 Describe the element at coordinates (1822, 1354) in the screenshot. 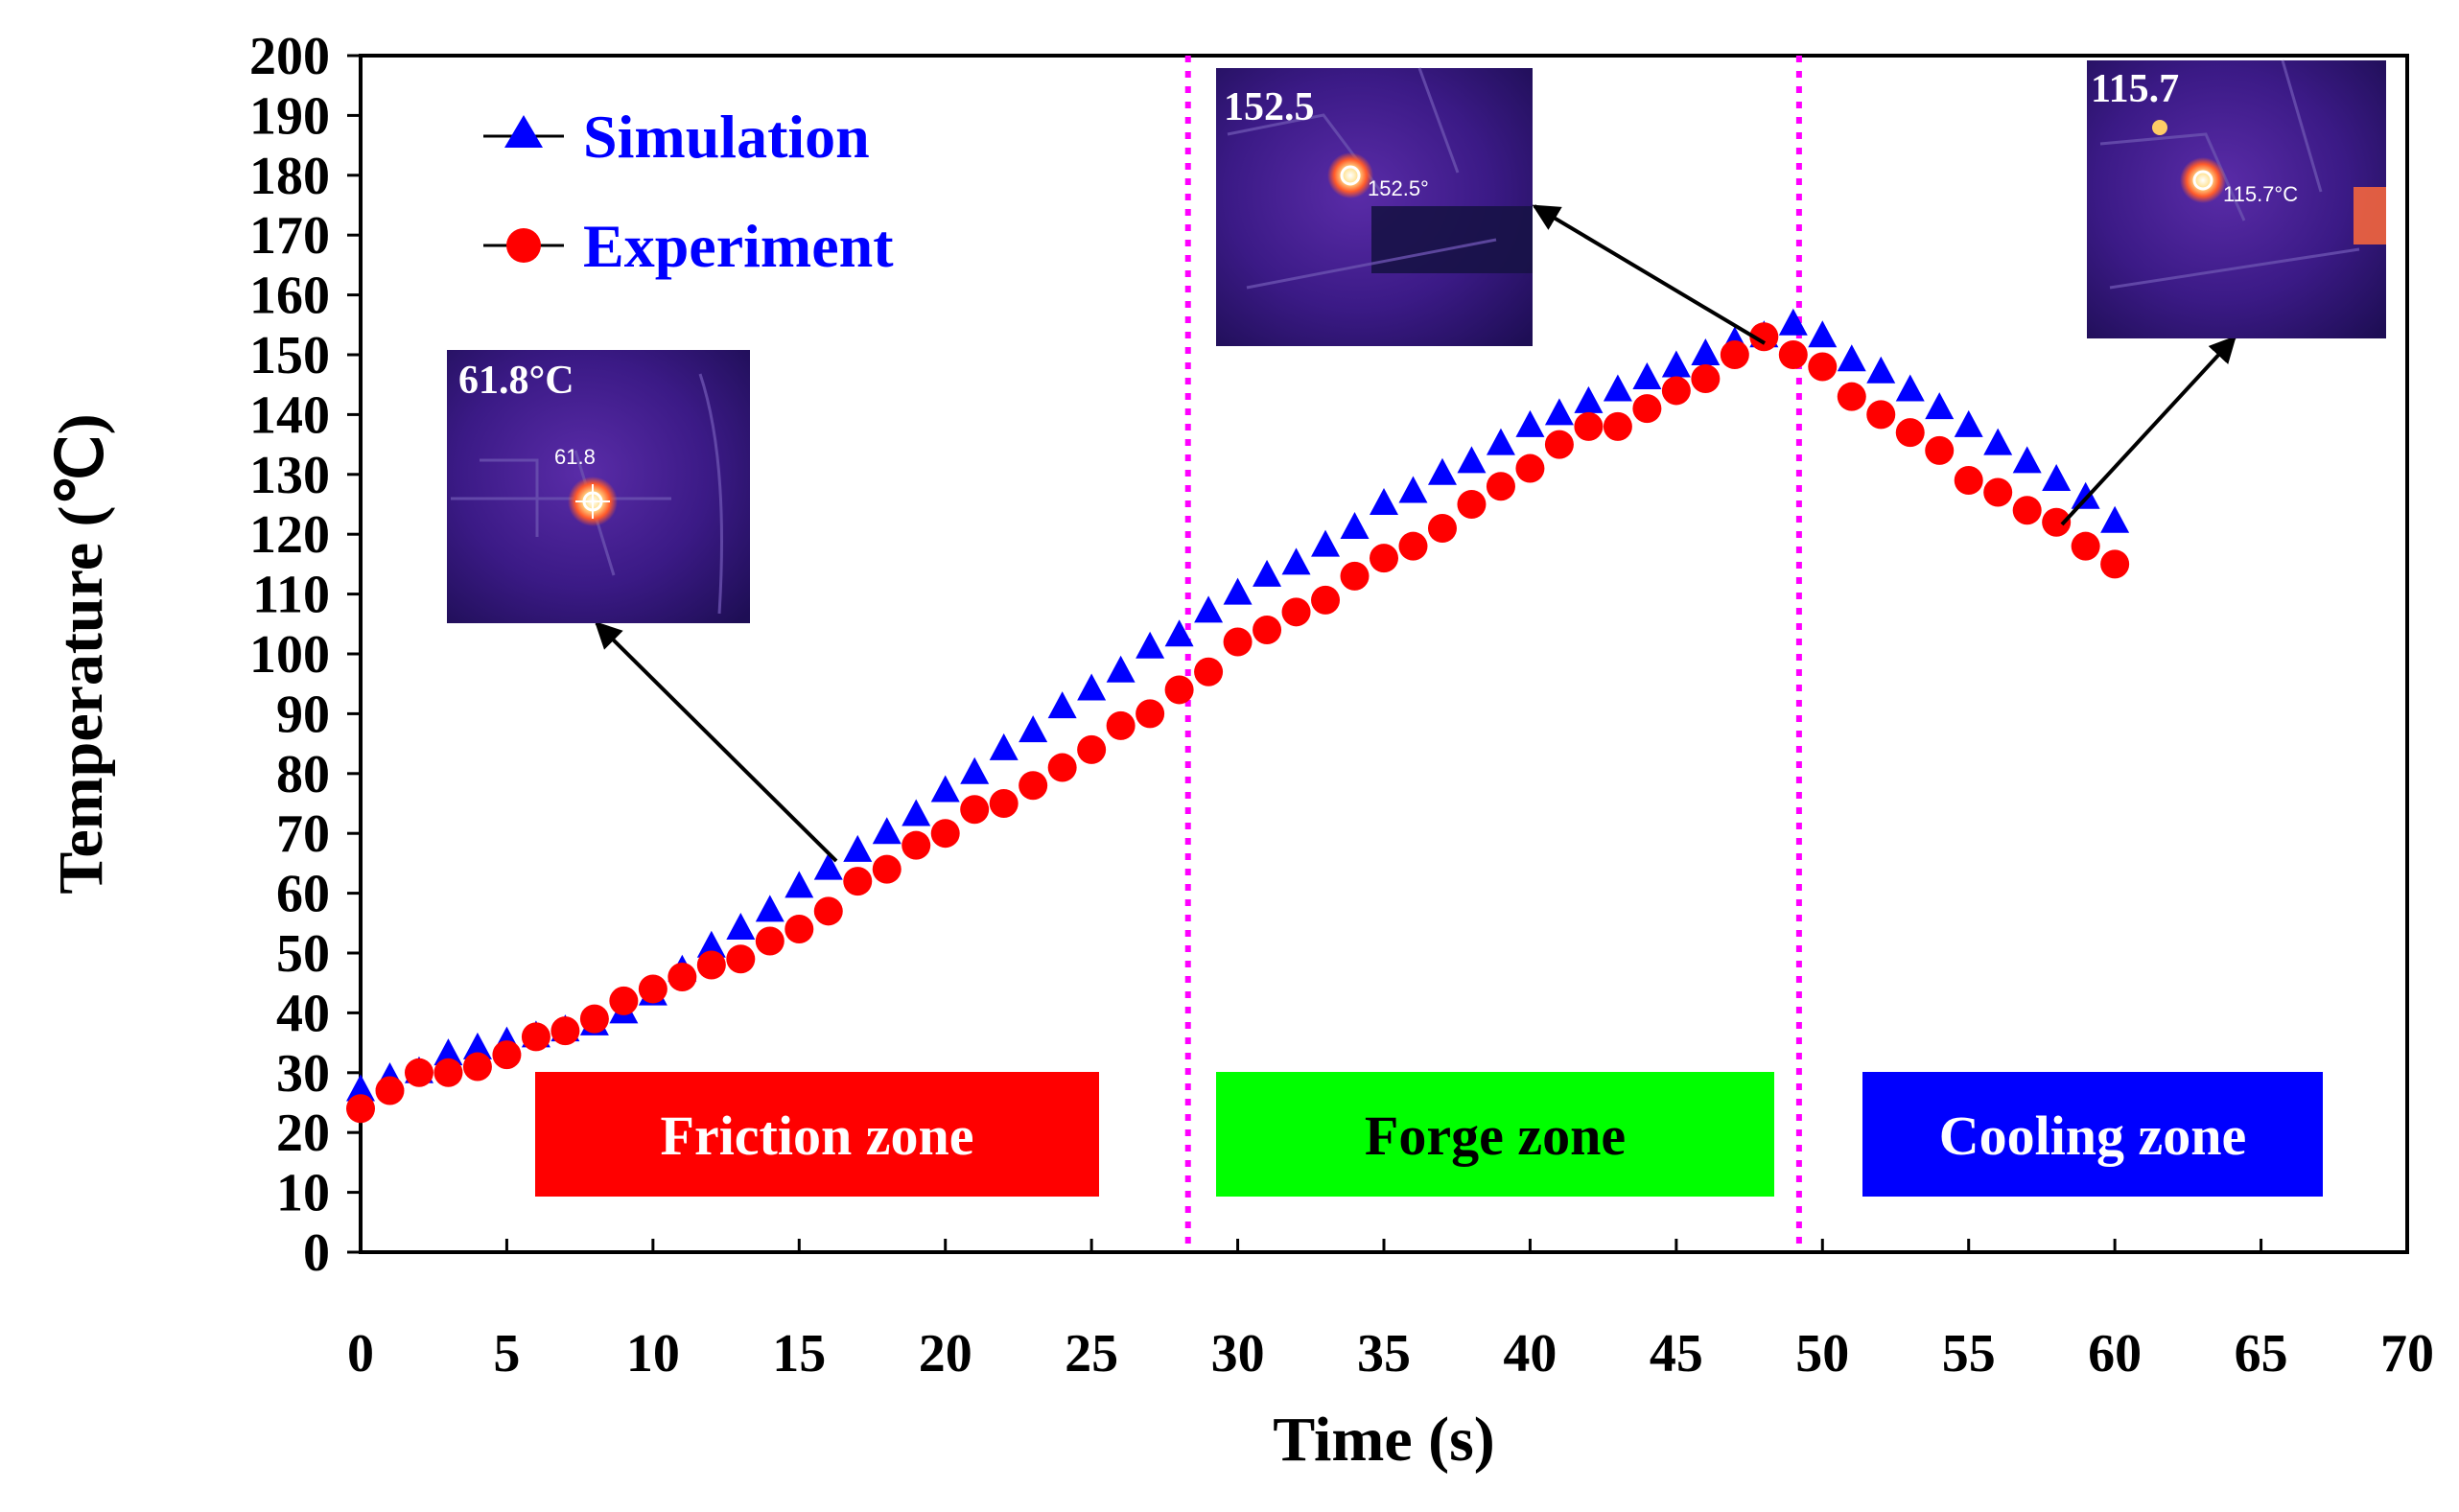

I see `x-tick-label: 50` at that location.